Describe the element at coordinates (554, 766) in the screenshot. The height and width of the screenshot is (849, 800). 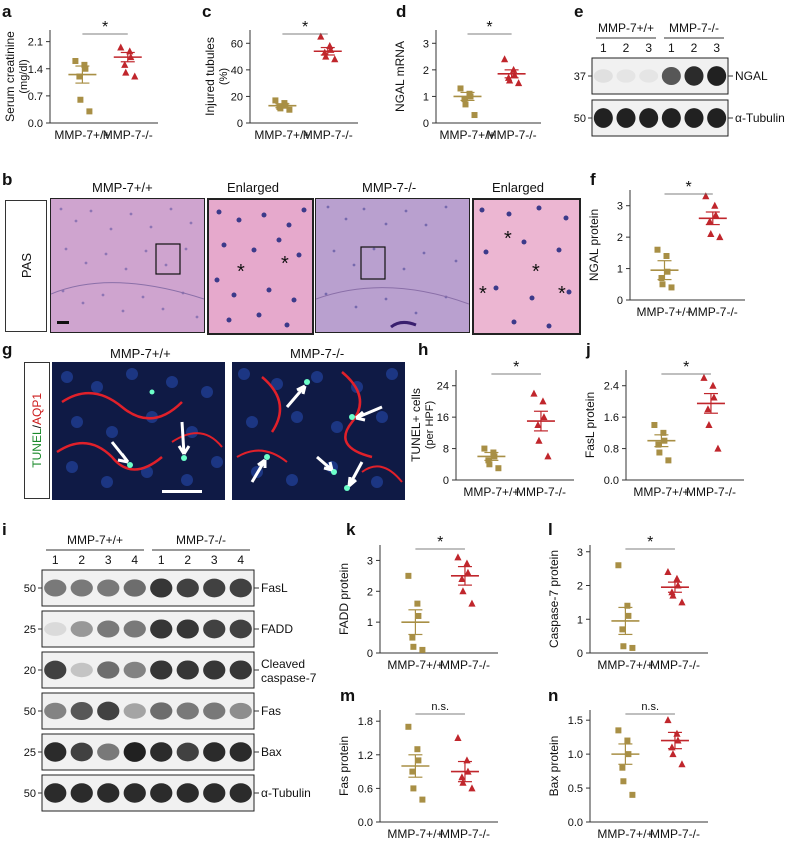
I see `y-axis-label: Bax protein` at that location.